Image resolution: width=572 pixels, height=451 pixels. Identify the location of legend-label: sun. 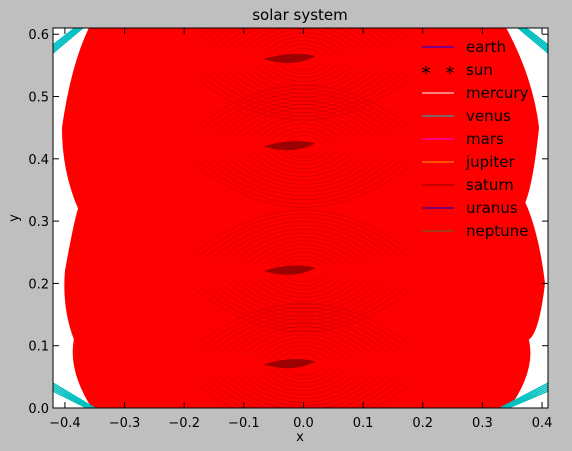
(479, 70).